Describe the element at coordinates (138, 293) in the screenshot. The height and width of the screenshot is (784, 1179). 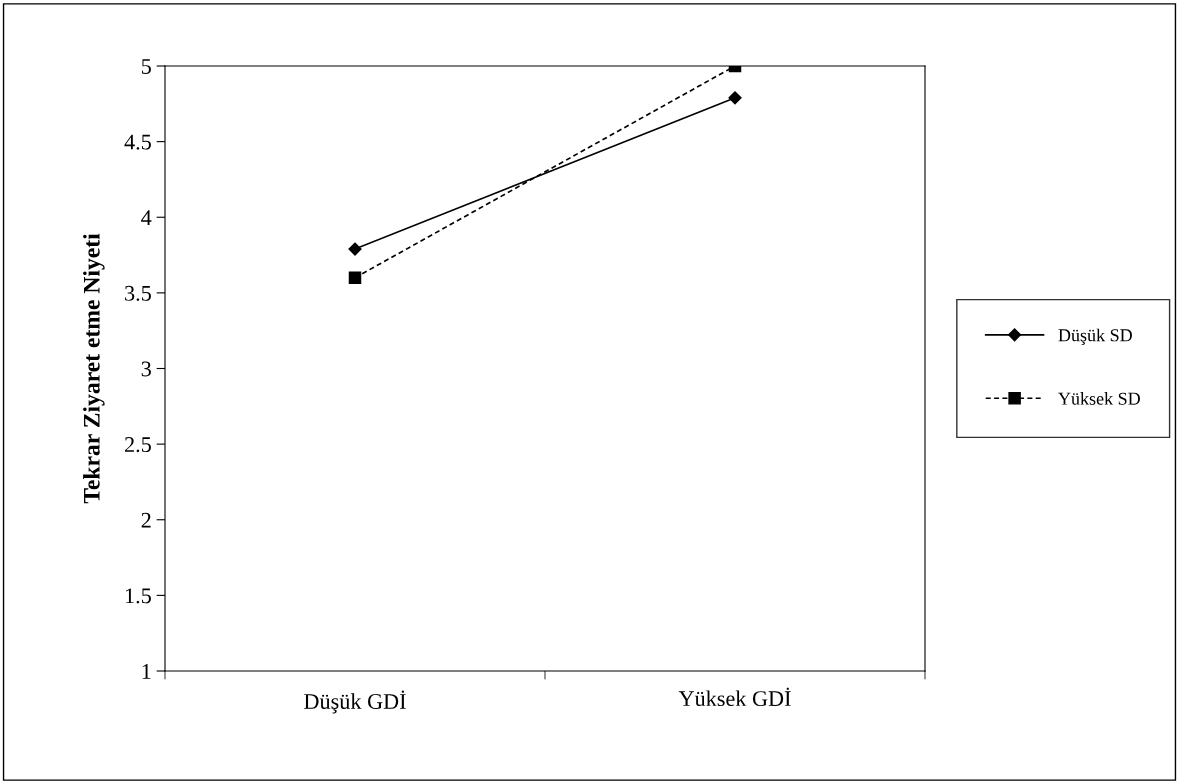
I see `y-tick-label: 3.5` at that location.